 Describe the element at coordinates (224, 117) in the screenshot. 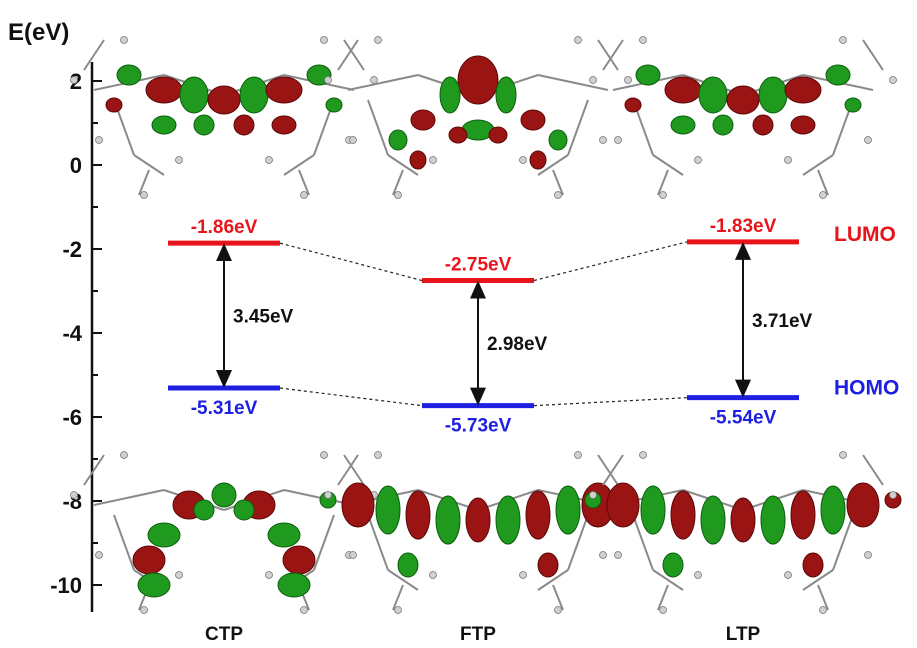

I see `ctp-lumo-orbital` at that location.